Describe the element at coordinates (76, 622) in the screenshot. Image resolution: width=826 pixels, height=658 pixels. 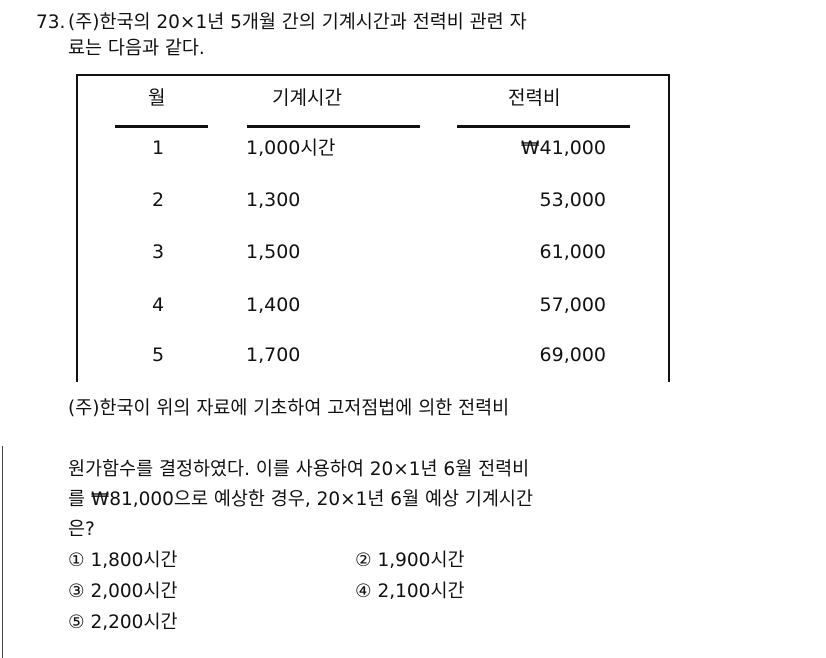
I see `choice-mark: ⑤` at that location.